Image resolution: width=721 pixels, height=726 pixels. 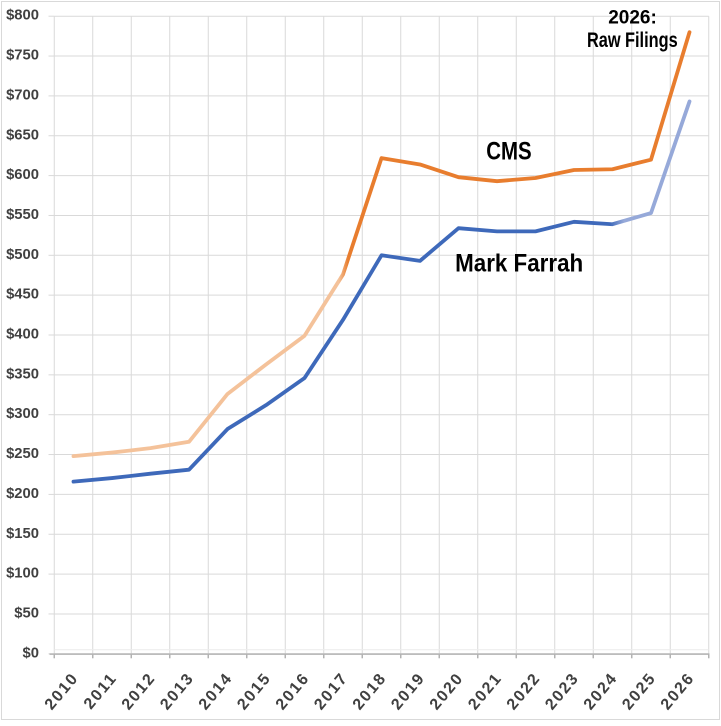 I want to click on svg-text: 2026:, so click(x=632, y=18).